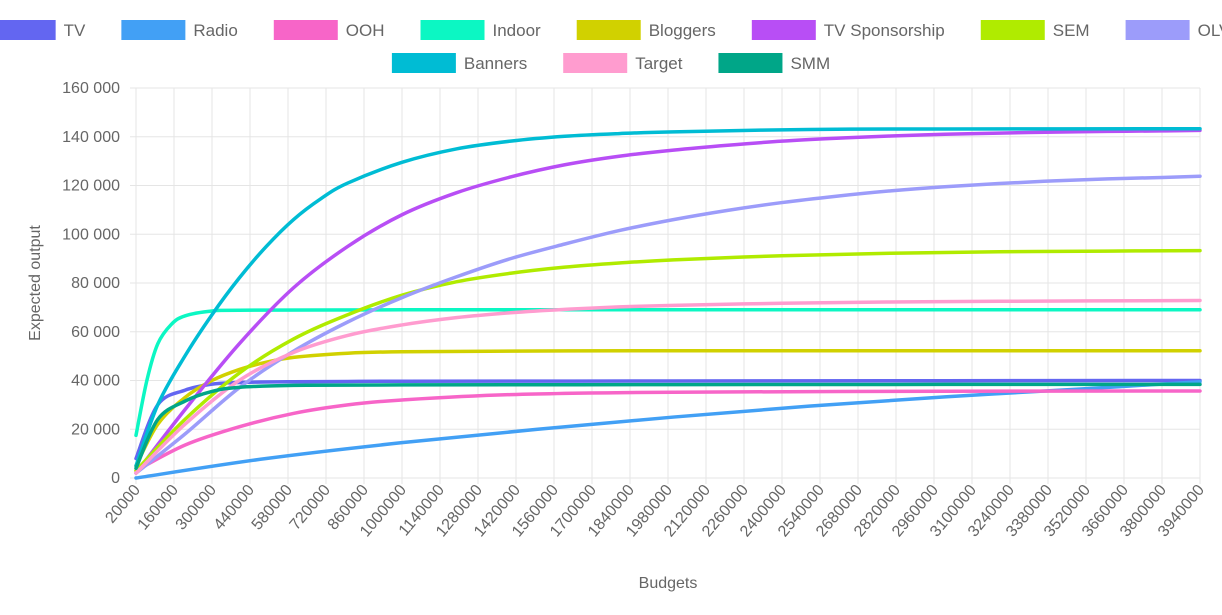 This screenshot has height=615, width=1222. I want to click on legend-item-target: Target, so click(623, 63).